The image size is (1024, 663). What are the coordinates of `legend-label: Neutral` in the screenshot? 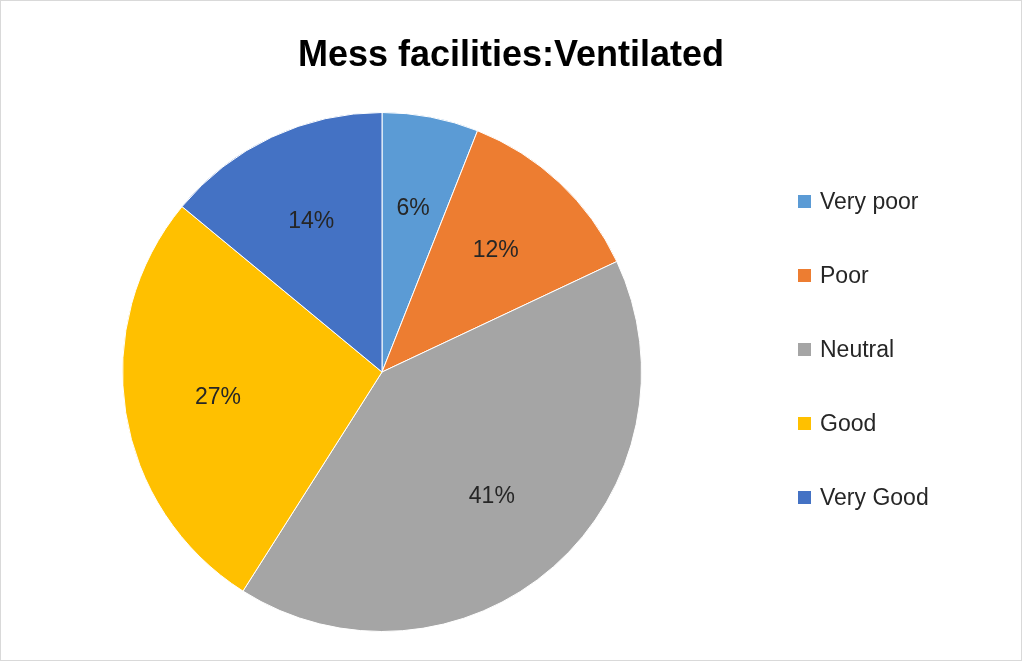 It's located at (857, 349).